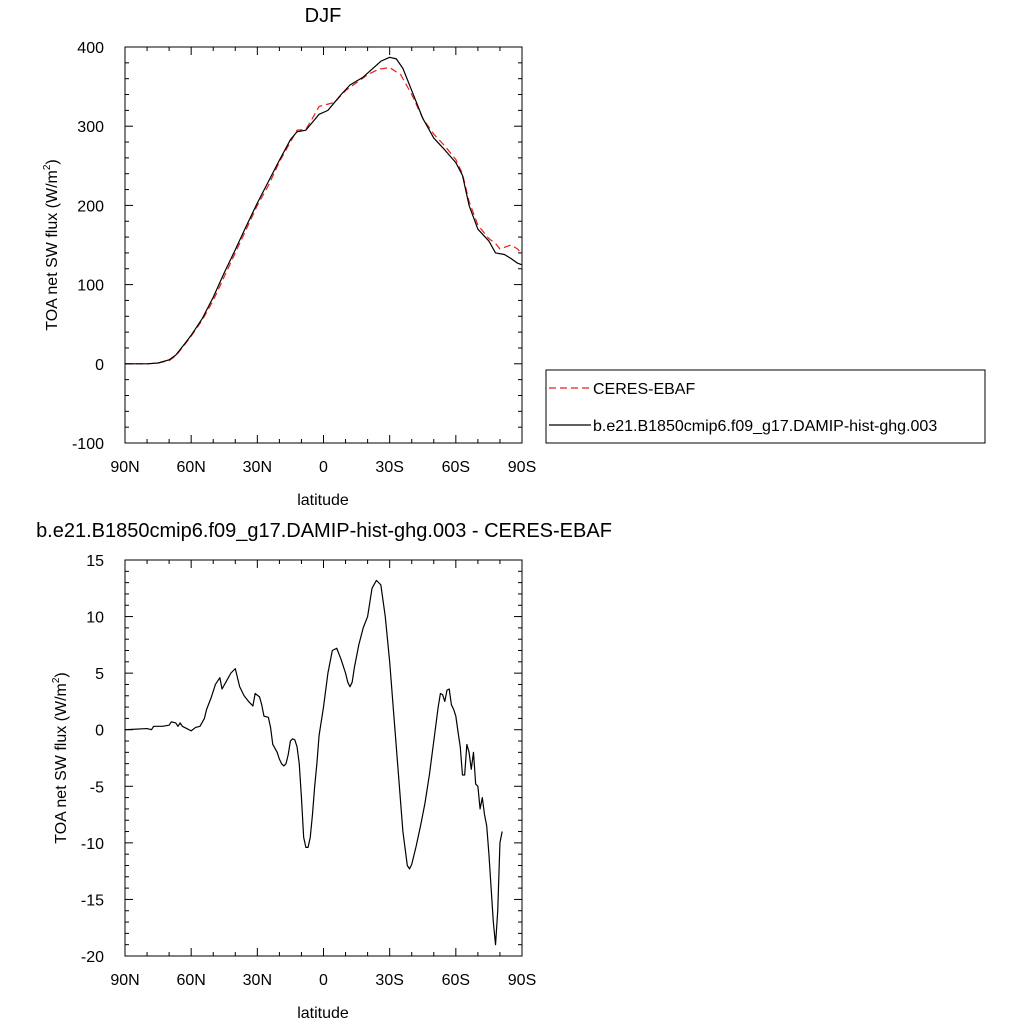  What do you see at coordinates (95, 618) in the screenshot?
I see `bottom-y-tick-label: 10` at bounding box center [95, 618].